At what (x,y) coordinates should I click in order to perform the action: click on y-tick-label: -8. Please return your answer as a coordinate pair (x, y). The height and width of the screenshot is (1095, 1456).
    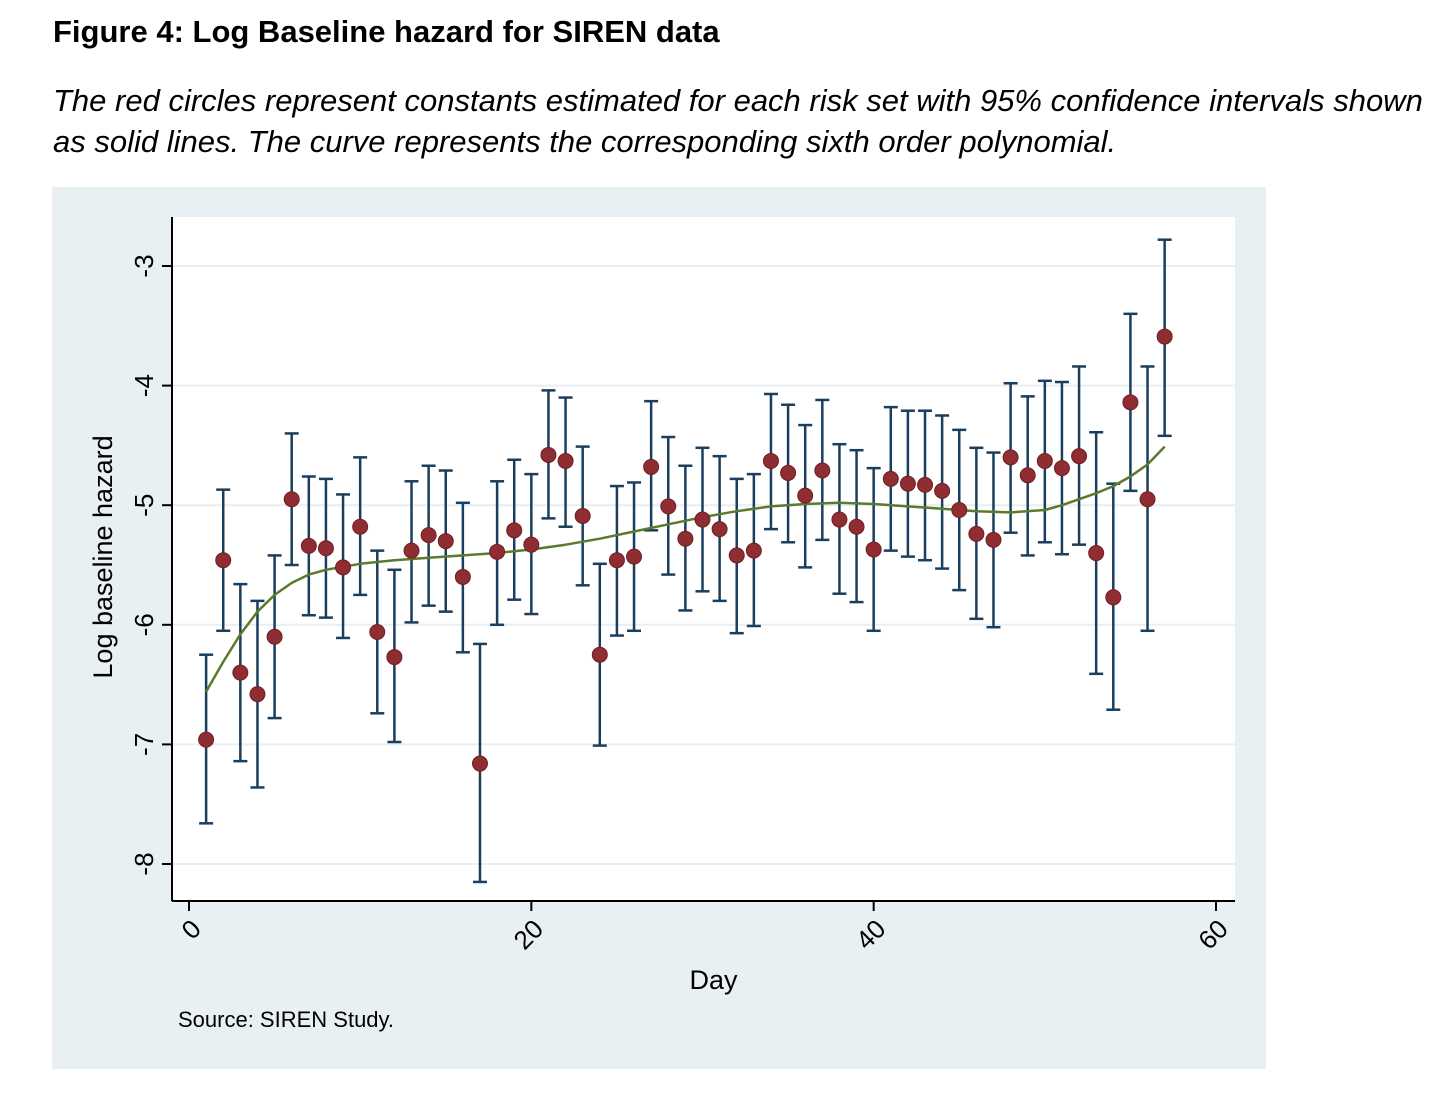
    Looking at the image, I should click on (144, 863).